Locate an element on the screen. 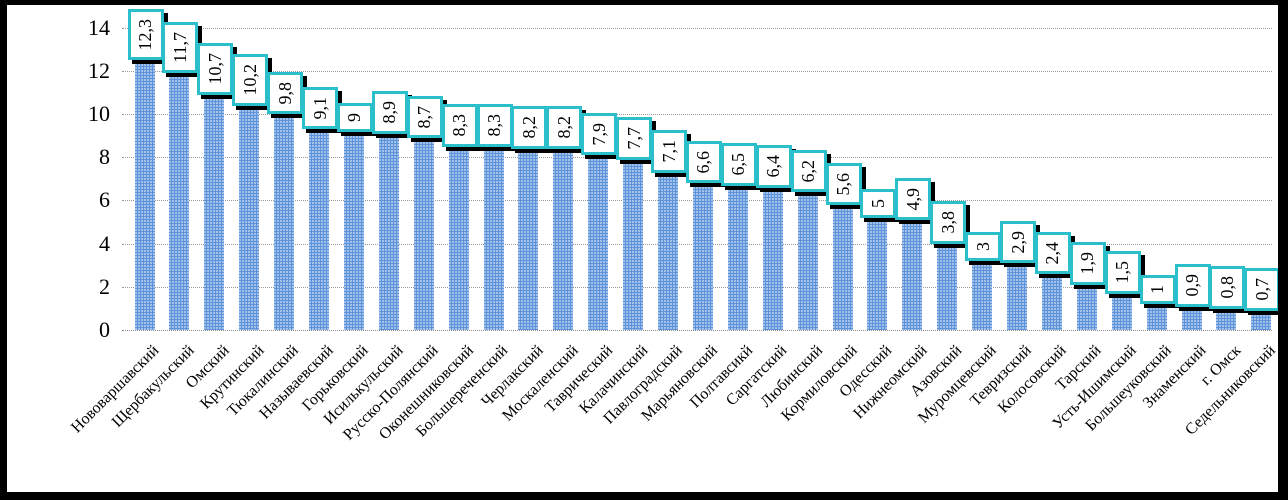 The width and height of the screenshot is (1288, 500). value-label: 10,7 is located at coordinates (214, 69).